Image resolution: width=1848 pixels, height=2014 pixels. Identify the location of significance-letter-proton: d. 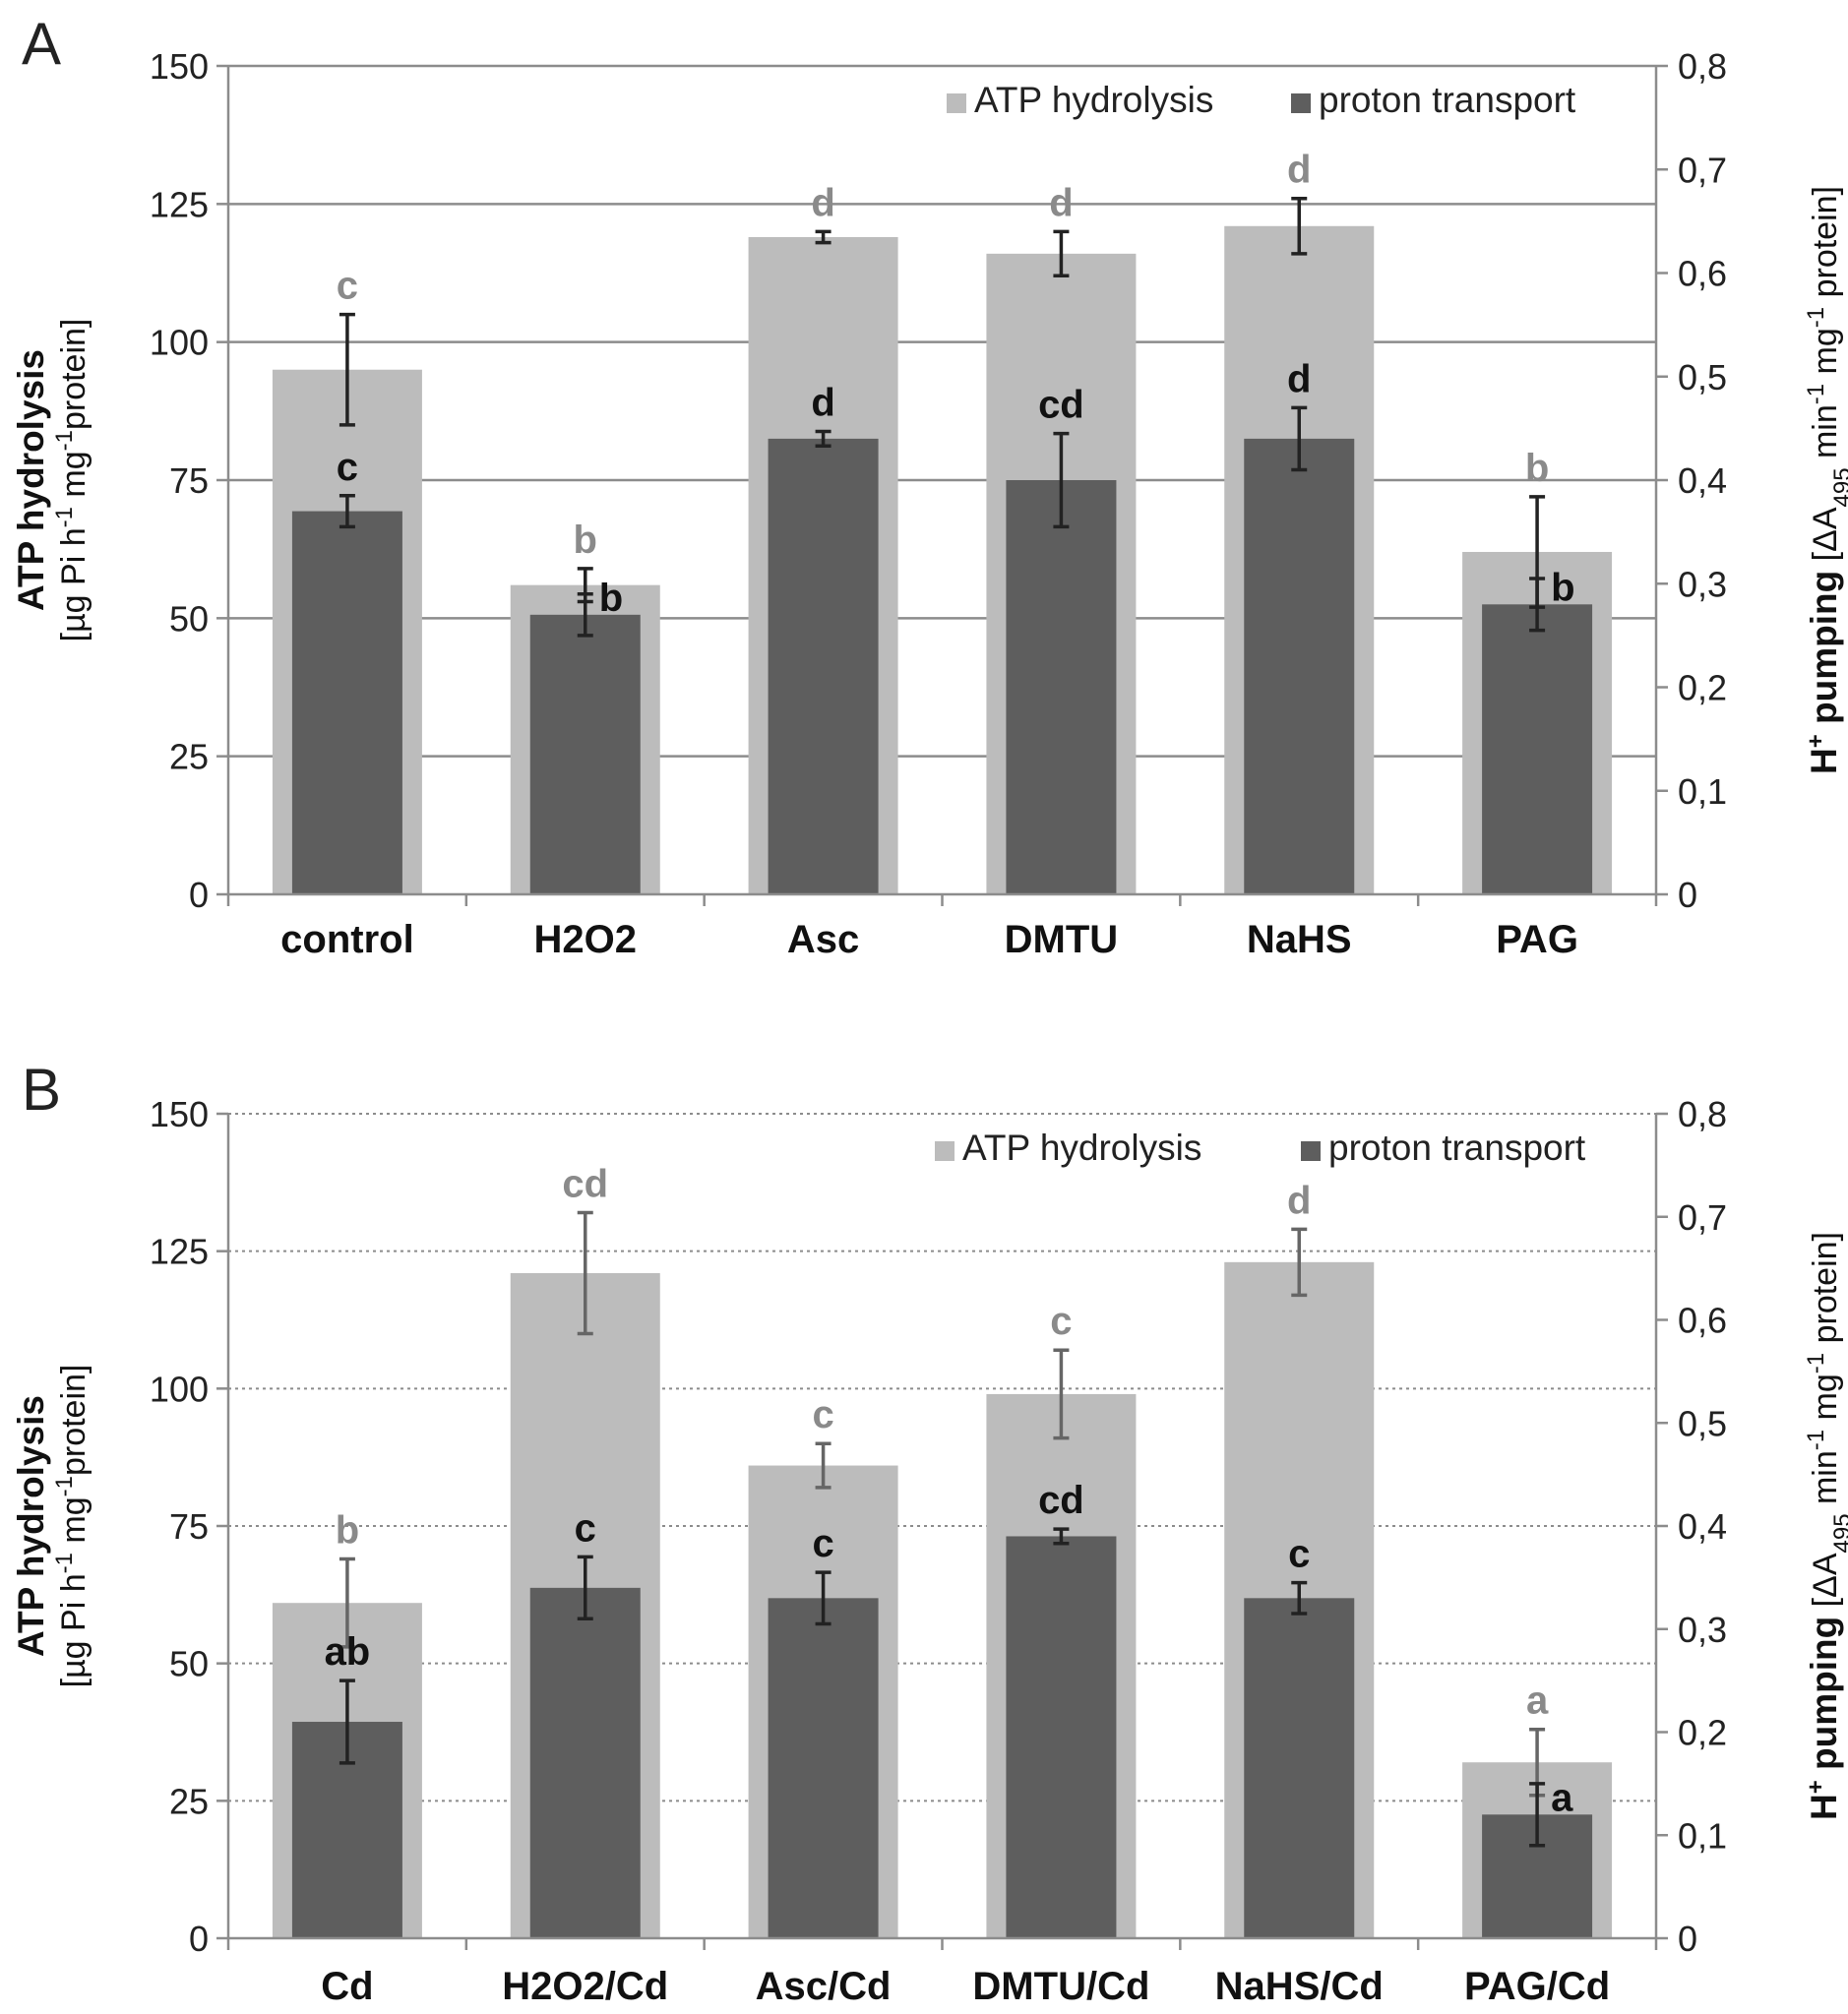
(1299, 378).